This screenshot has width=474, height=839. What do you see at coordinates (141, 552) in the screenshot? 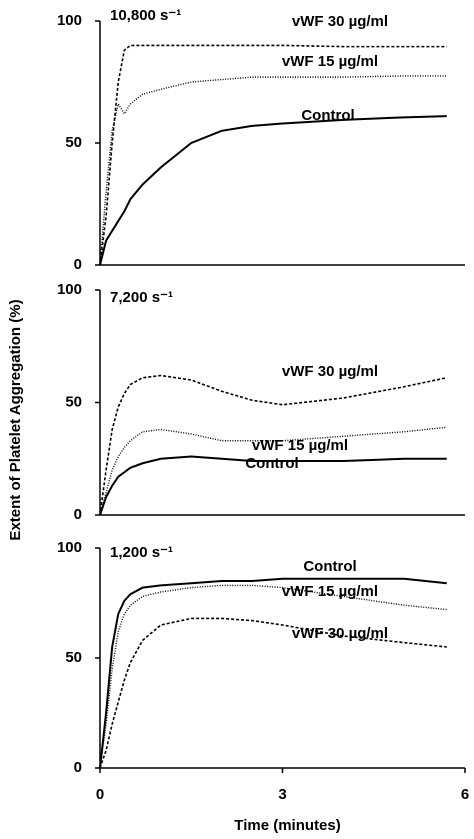
I see `annotation: 1,200 s⁻¹` at bounding box center [141, 552].